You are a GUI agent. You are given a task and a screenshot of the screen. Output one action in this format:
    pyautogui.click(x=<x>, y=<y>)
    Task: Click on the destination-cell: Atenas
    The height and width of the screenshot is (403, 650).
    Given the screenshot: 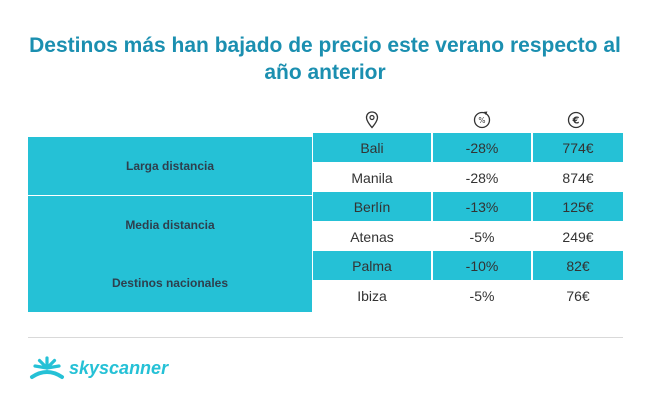 What is the action you would take?
    pyautogui.click(x=372, y=236)
    